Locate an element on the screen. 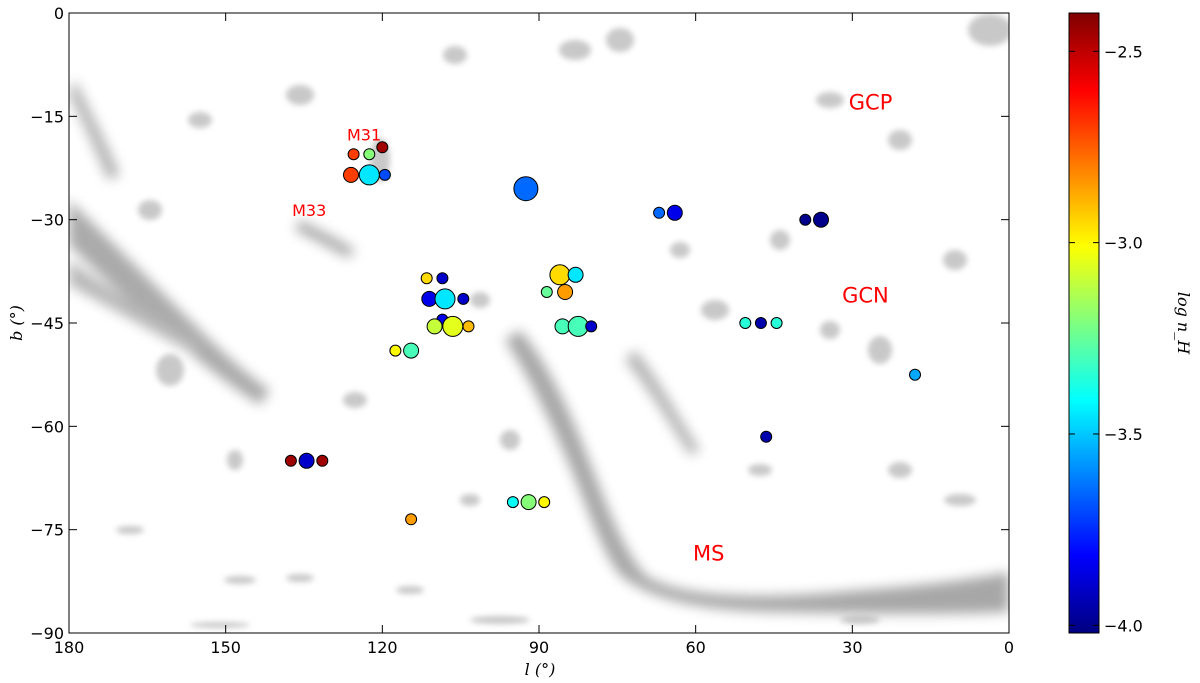 This screenshot has height=683, width=1200. x-tick-0: 180 is located at coordinates (69, 335).